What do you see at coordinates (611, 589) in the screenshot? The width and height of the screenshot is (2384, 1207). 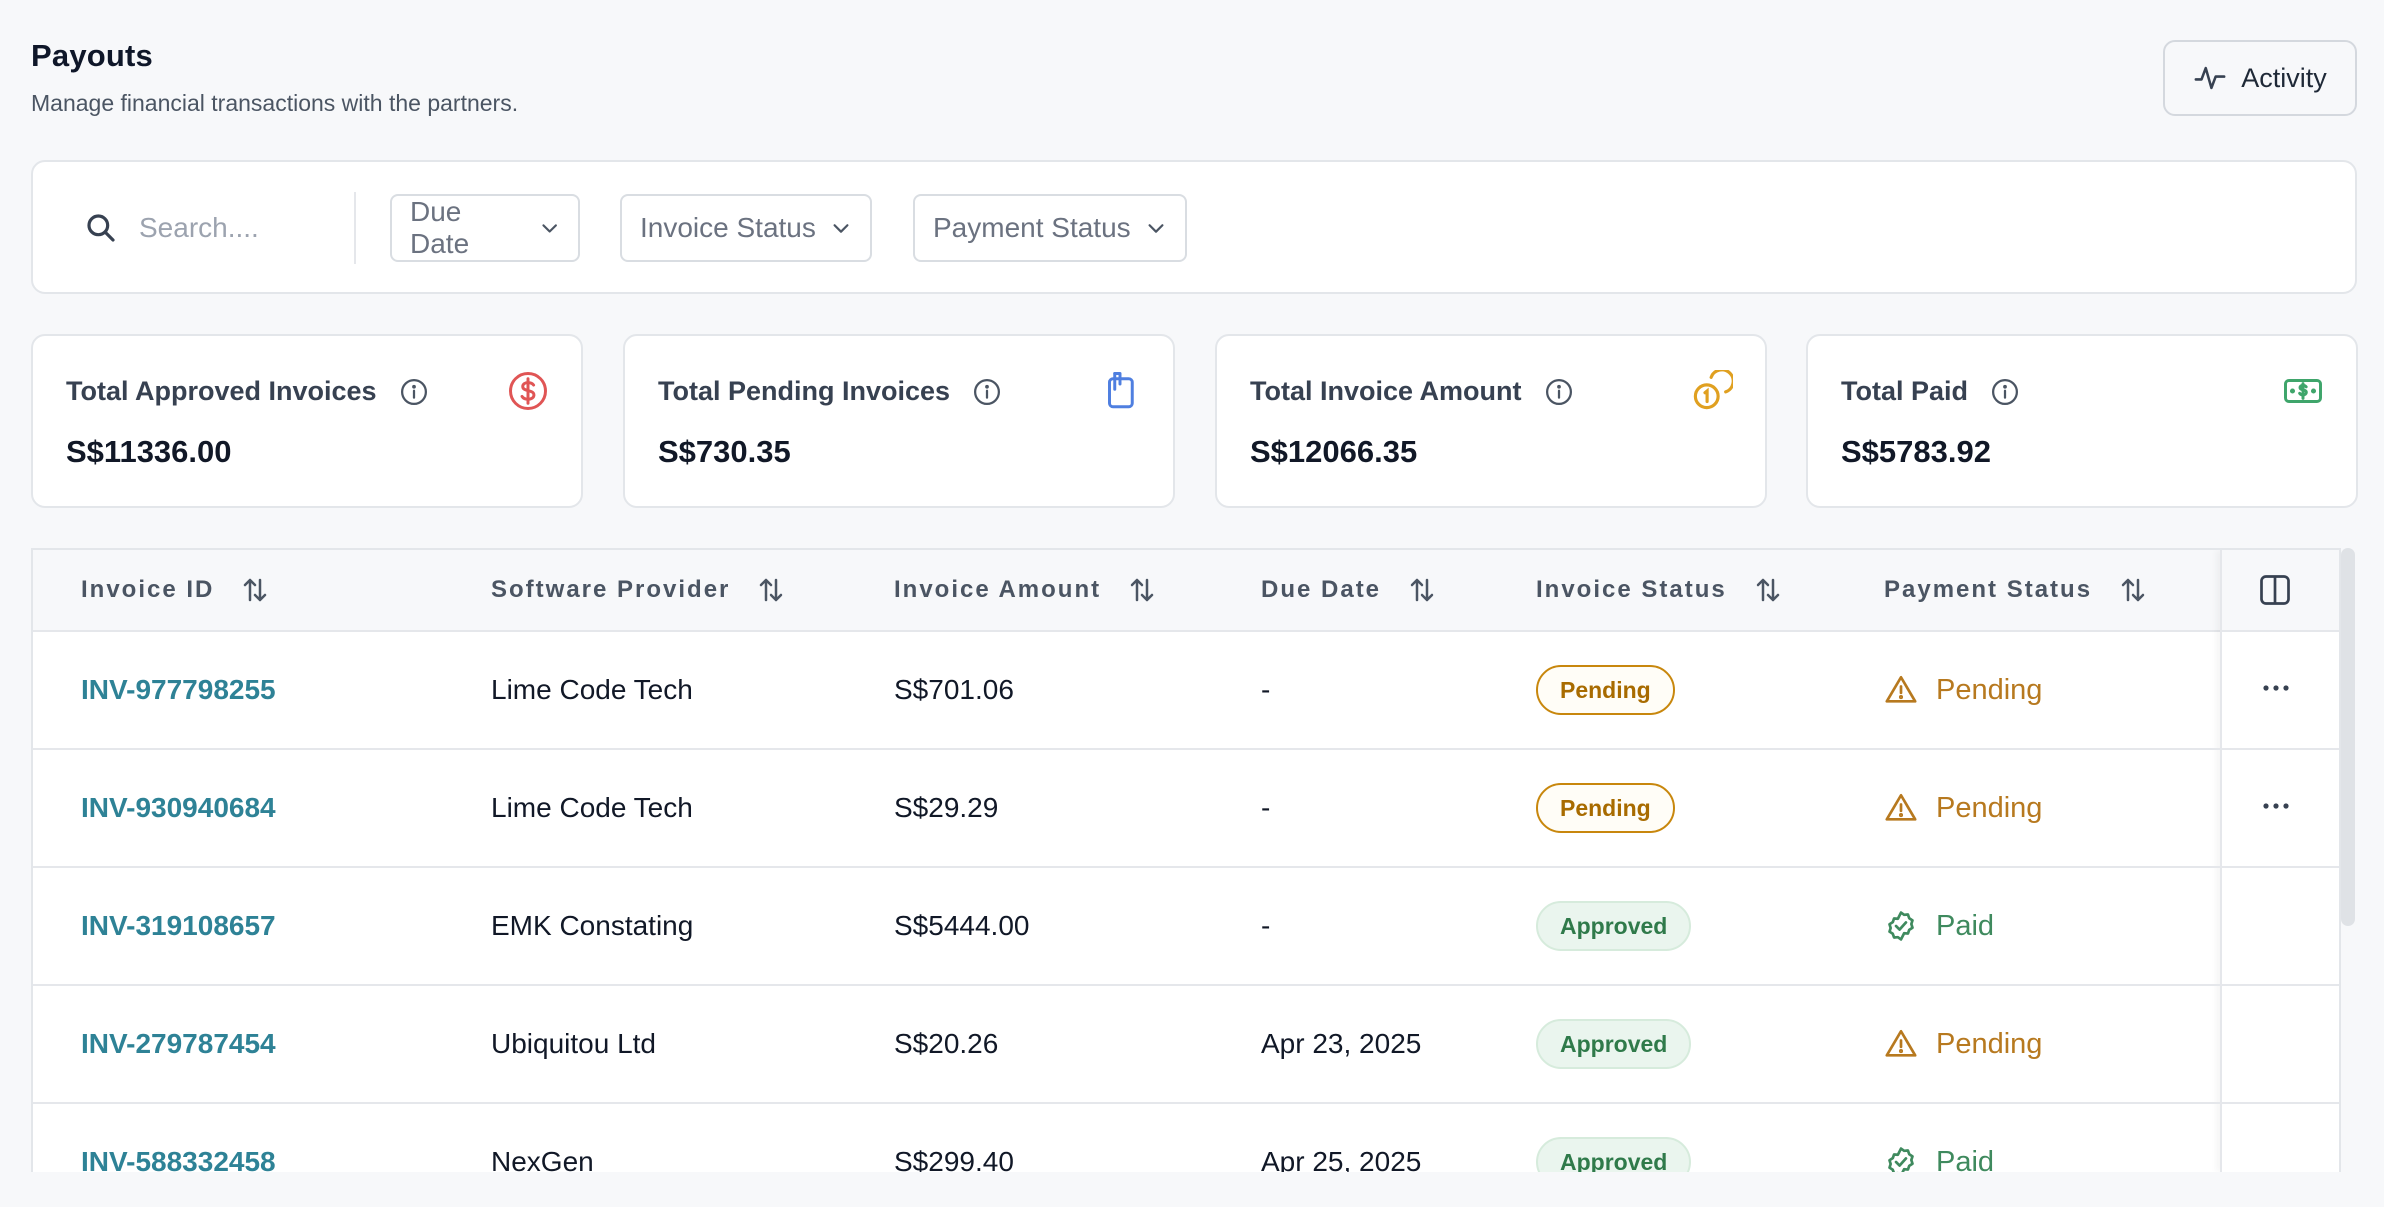 I see `column-label: Software Provider` at bounding box center [611, 589].